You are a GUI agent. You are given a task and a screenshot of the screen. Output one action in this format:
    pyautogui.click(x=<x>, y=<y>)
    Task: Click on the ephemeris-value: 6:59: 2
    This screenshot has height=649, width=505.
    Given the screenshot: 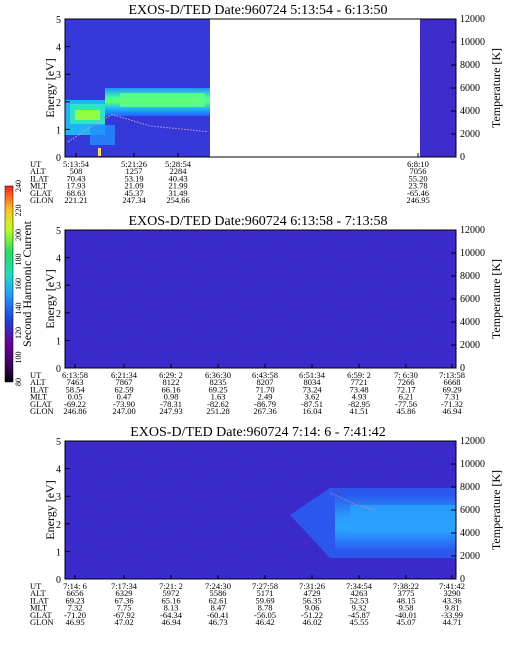 What is the action you would take?
    pyautogui.click(x=359, y=375)
    